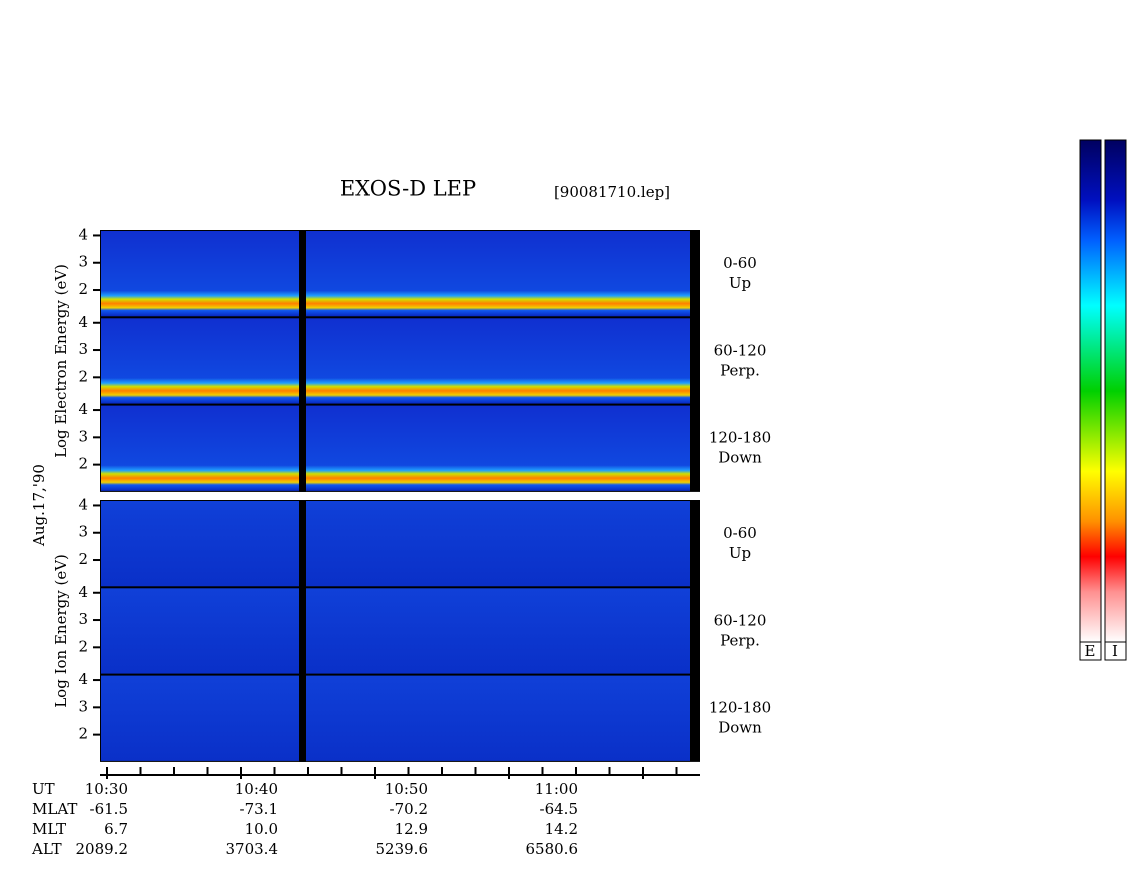 This screenshot has width=1130, height=875. What do you see at coordinates (402, 849) in the screenshot?
I see `cell: 5239.6` at bounding box center [402, 849].